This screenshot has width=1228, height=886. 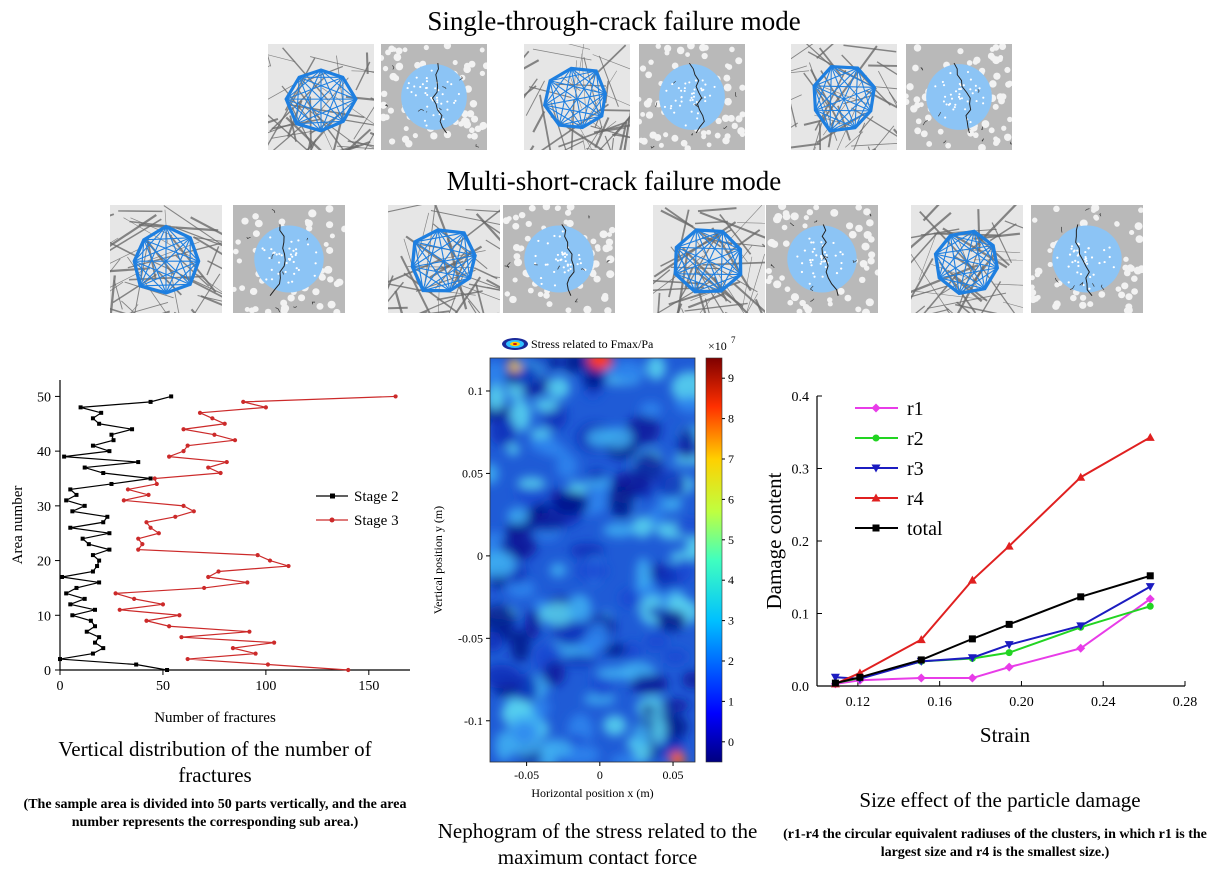 What do you see at coordinates (939, 702) in the screenshot?
I see `x-tick-label: 0.16` at bounding box center [939, 702].